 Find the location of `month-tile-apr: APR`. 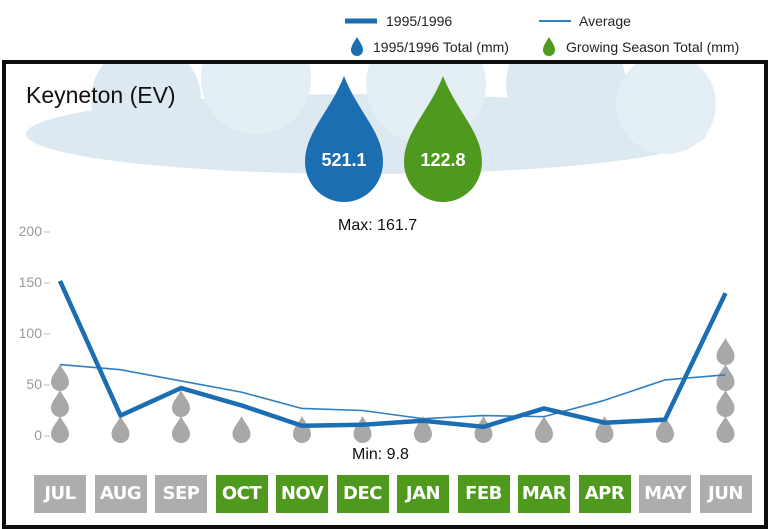

month-tile-apr: APR is located at coordinates (604, 494).